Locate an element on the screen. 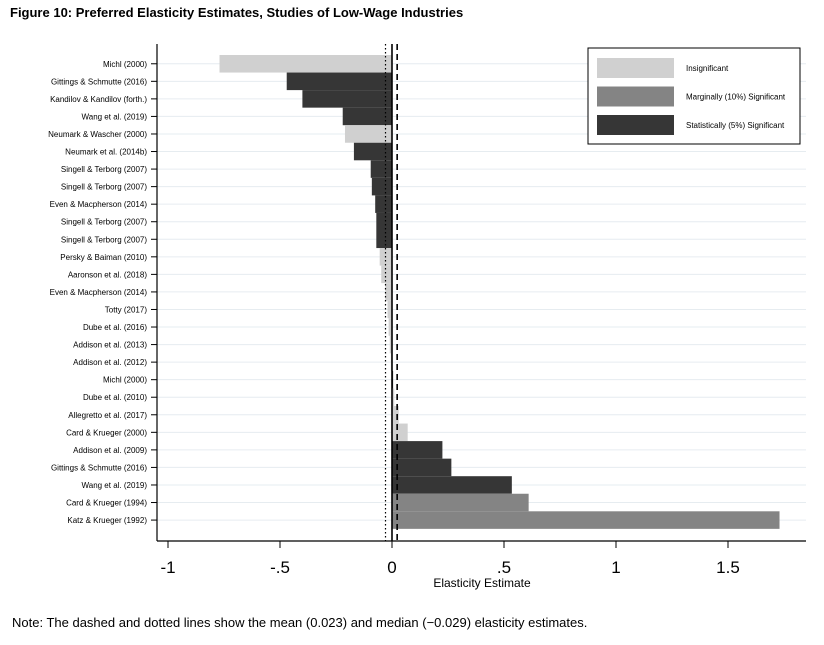 Image resolution: width=824 pixels, height=645 pixels. x-tick-label: 1 is located at coordinates (615, 567).